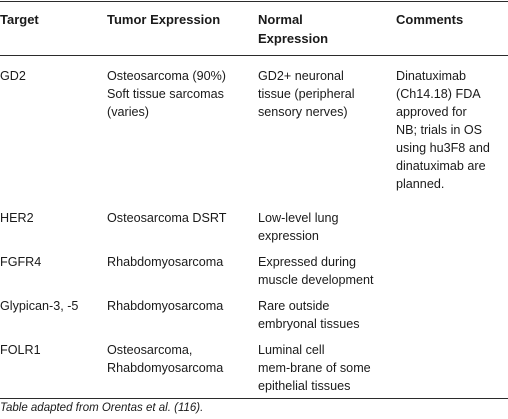  Describe the element at coordinates (165, 306) in the screenshot. I see `row-glypican-tumor: Rhabdomyosarcoma` at that location.